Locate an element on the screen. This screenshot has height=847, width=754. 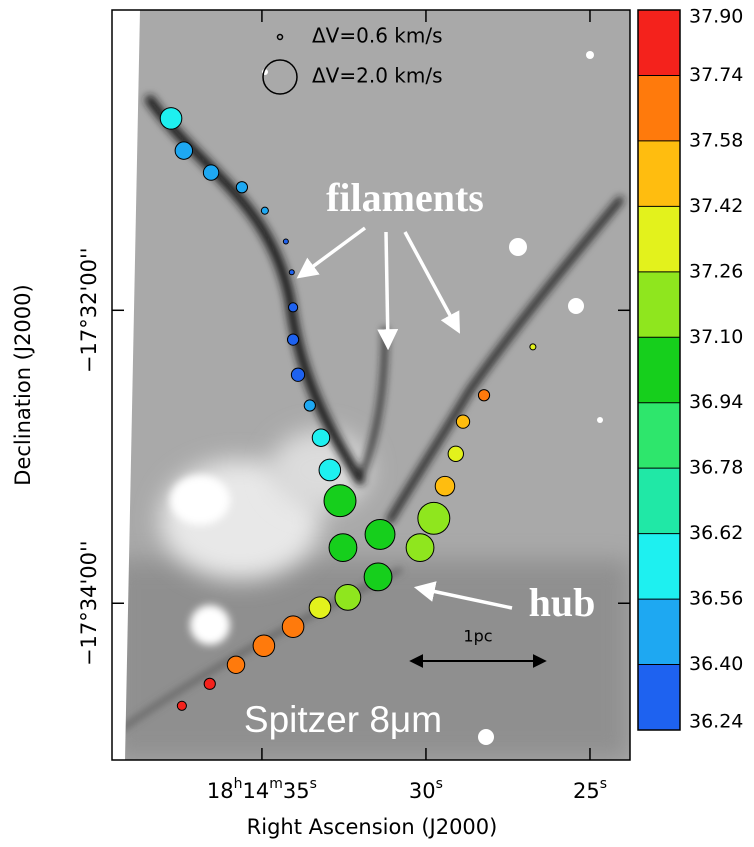
colorbar-label: 37.74 is located at coordinates (716, 75).